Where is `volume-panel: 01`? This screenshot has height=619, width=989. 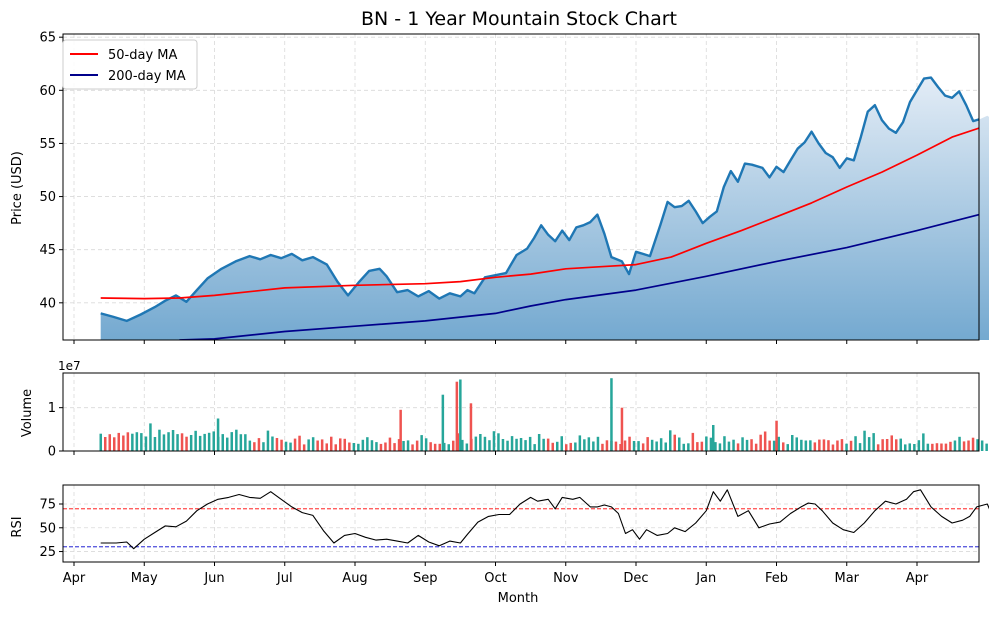
volume-panel: 01 is located at coordinates (518, 416).